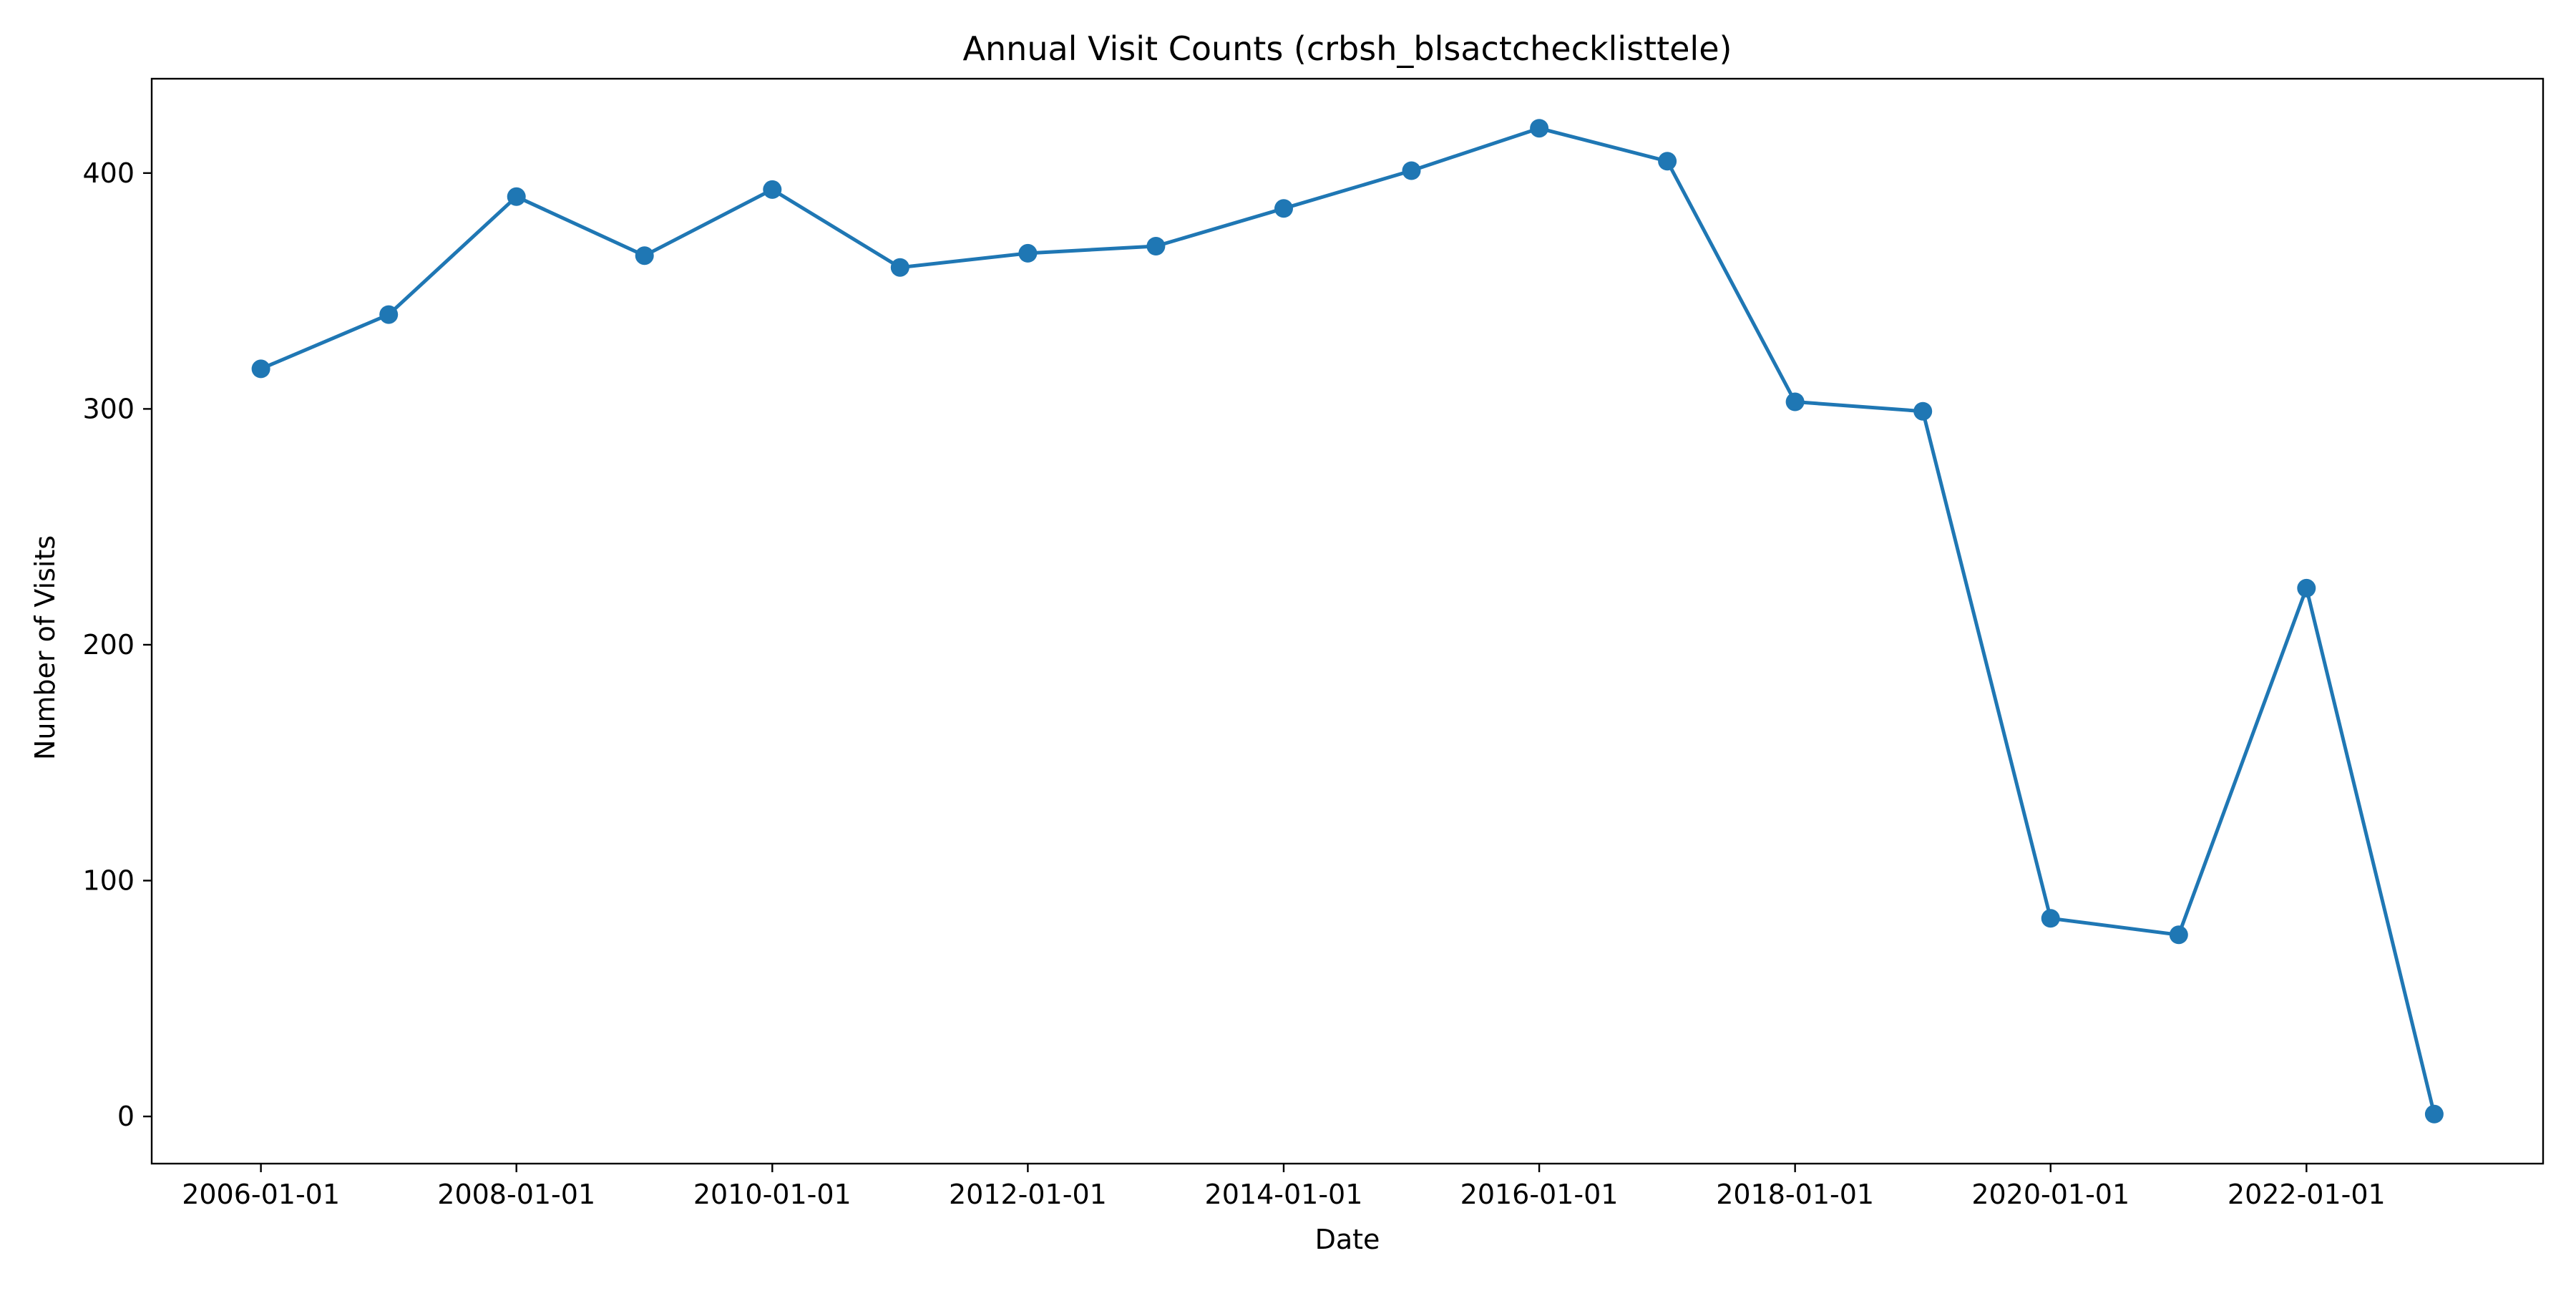 The height and width of the screenshot is (1291, 2576). I want to click on x-axis-label: Date, so click(1347, 1239).